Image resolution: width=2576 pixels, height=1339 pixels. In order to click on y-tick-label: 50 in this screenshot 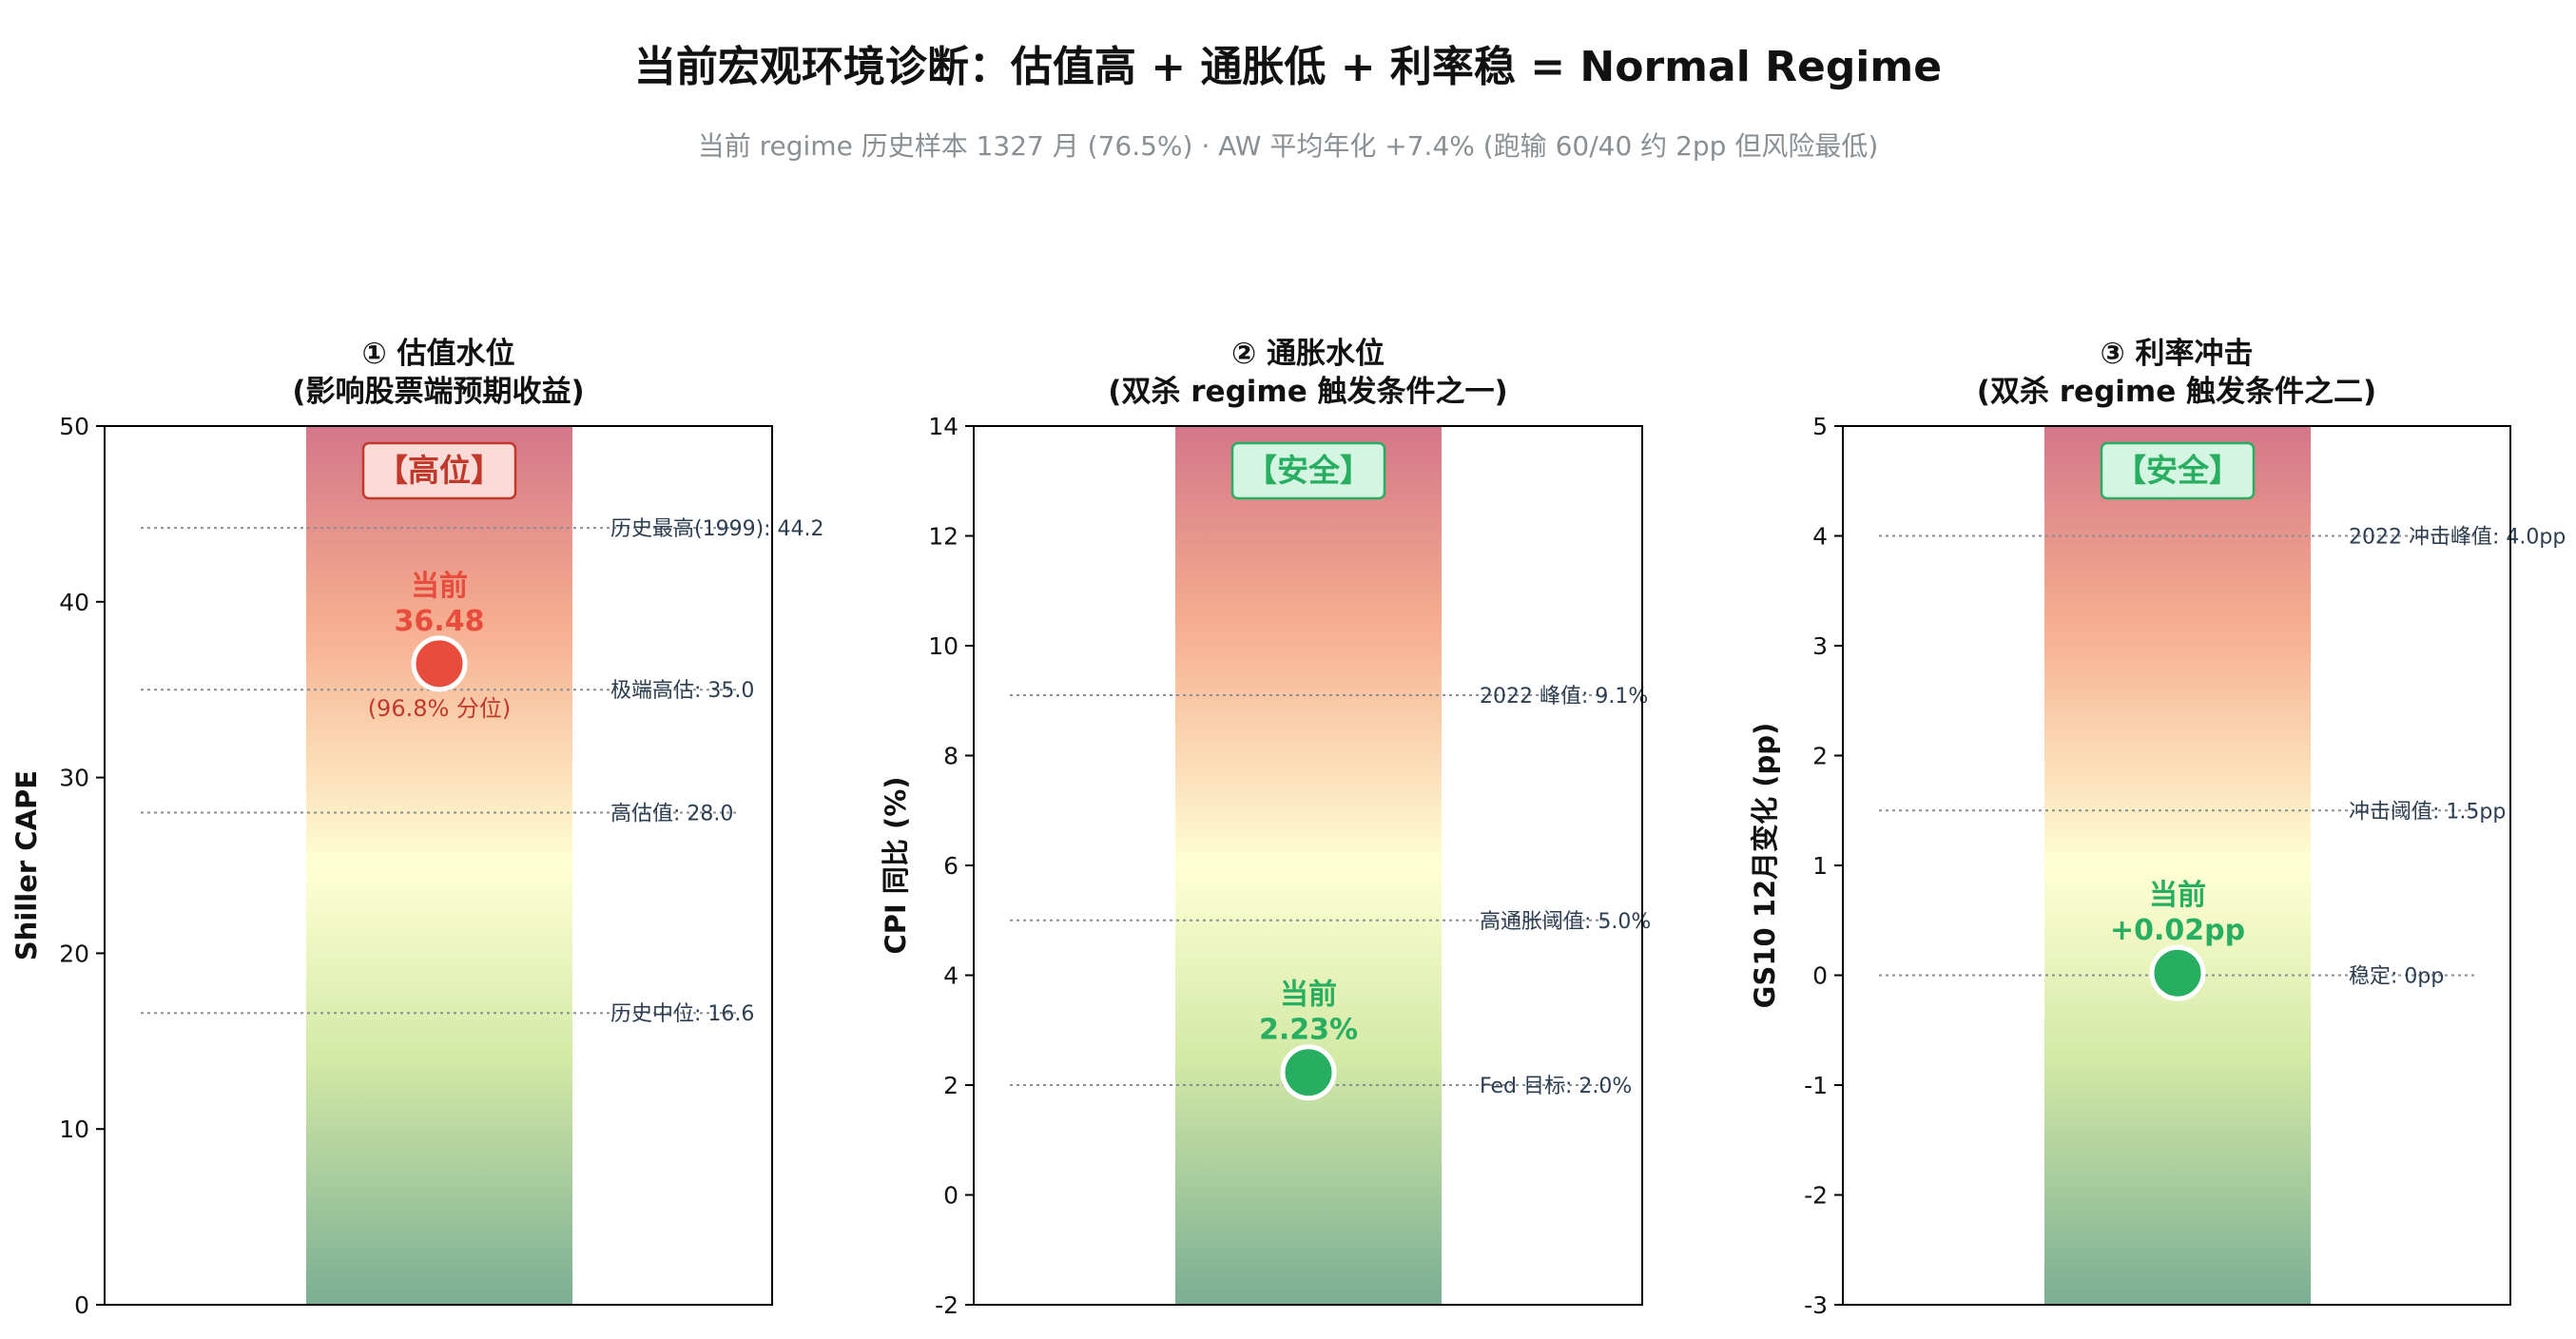, I will do `click(74, 427)`.